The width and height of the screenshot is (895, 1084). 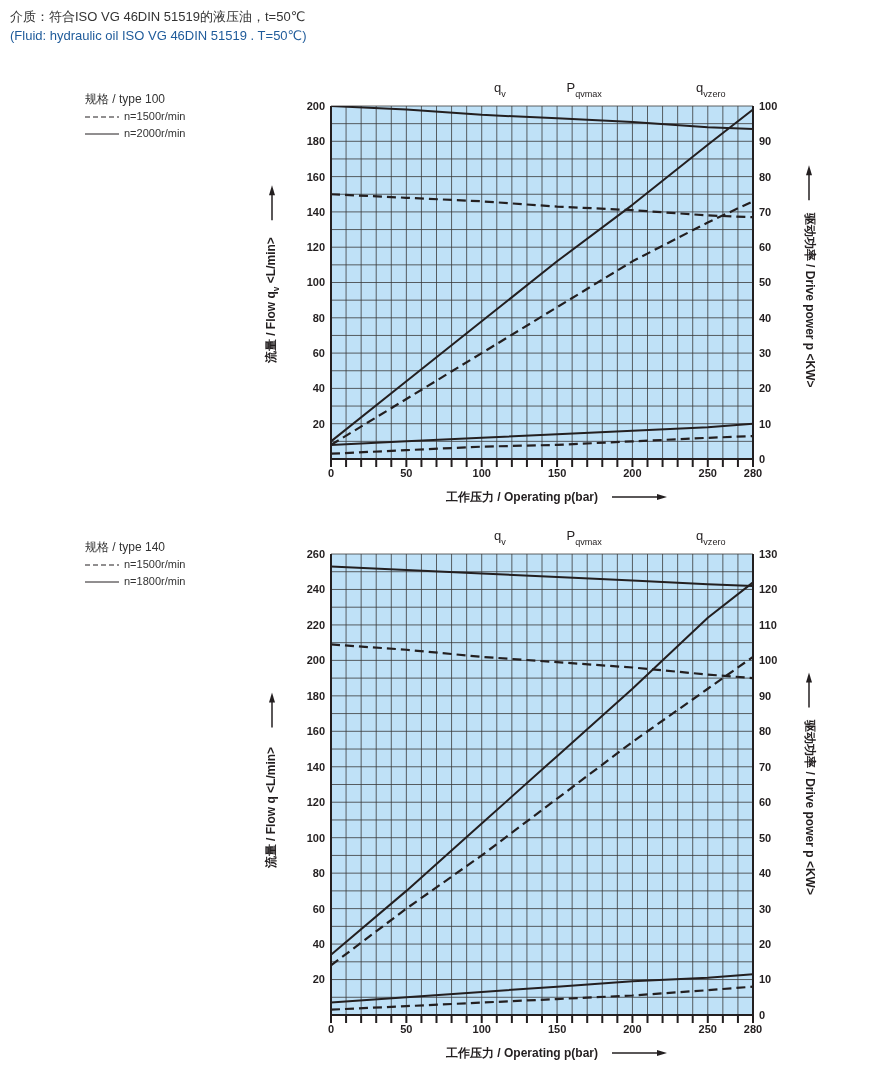 What do you see at coordinates (271, 808) in the screenshot?
I see `y-axis-title: 流量 / Flow q <L/min>` at bounding box center [271, 808].